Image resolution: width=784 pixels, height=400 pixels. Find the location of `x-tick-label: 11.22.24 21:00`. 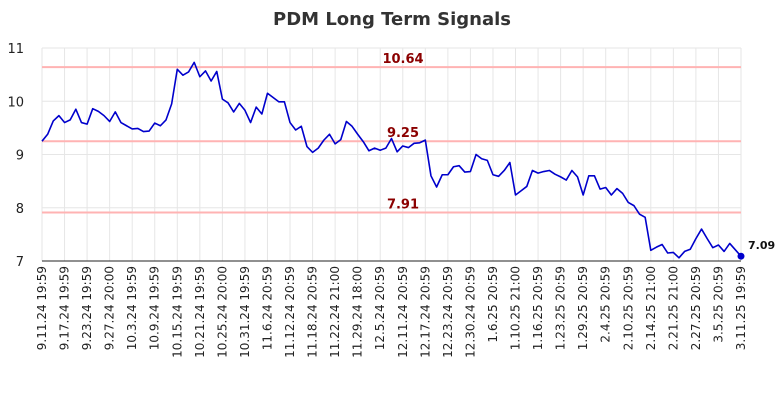

x-tick-label: 11.22.24 21:00 is located at coordinates (335, 312).